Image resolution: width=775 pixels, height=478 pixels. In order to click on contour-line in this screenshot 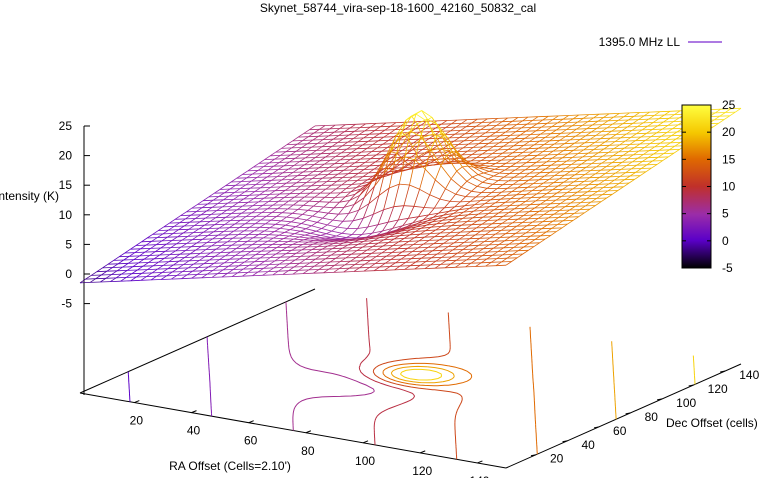, I will do `click(129, 386)`.